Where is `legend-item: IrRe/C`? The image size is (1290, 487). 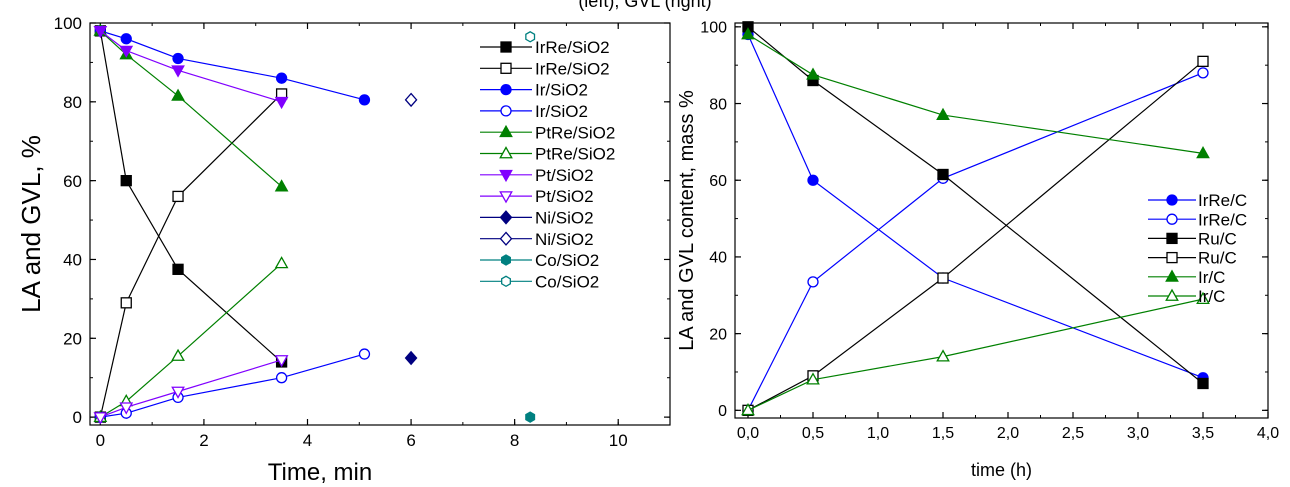 legend-item: IrRe/C is located at coordinates (1197, 219).